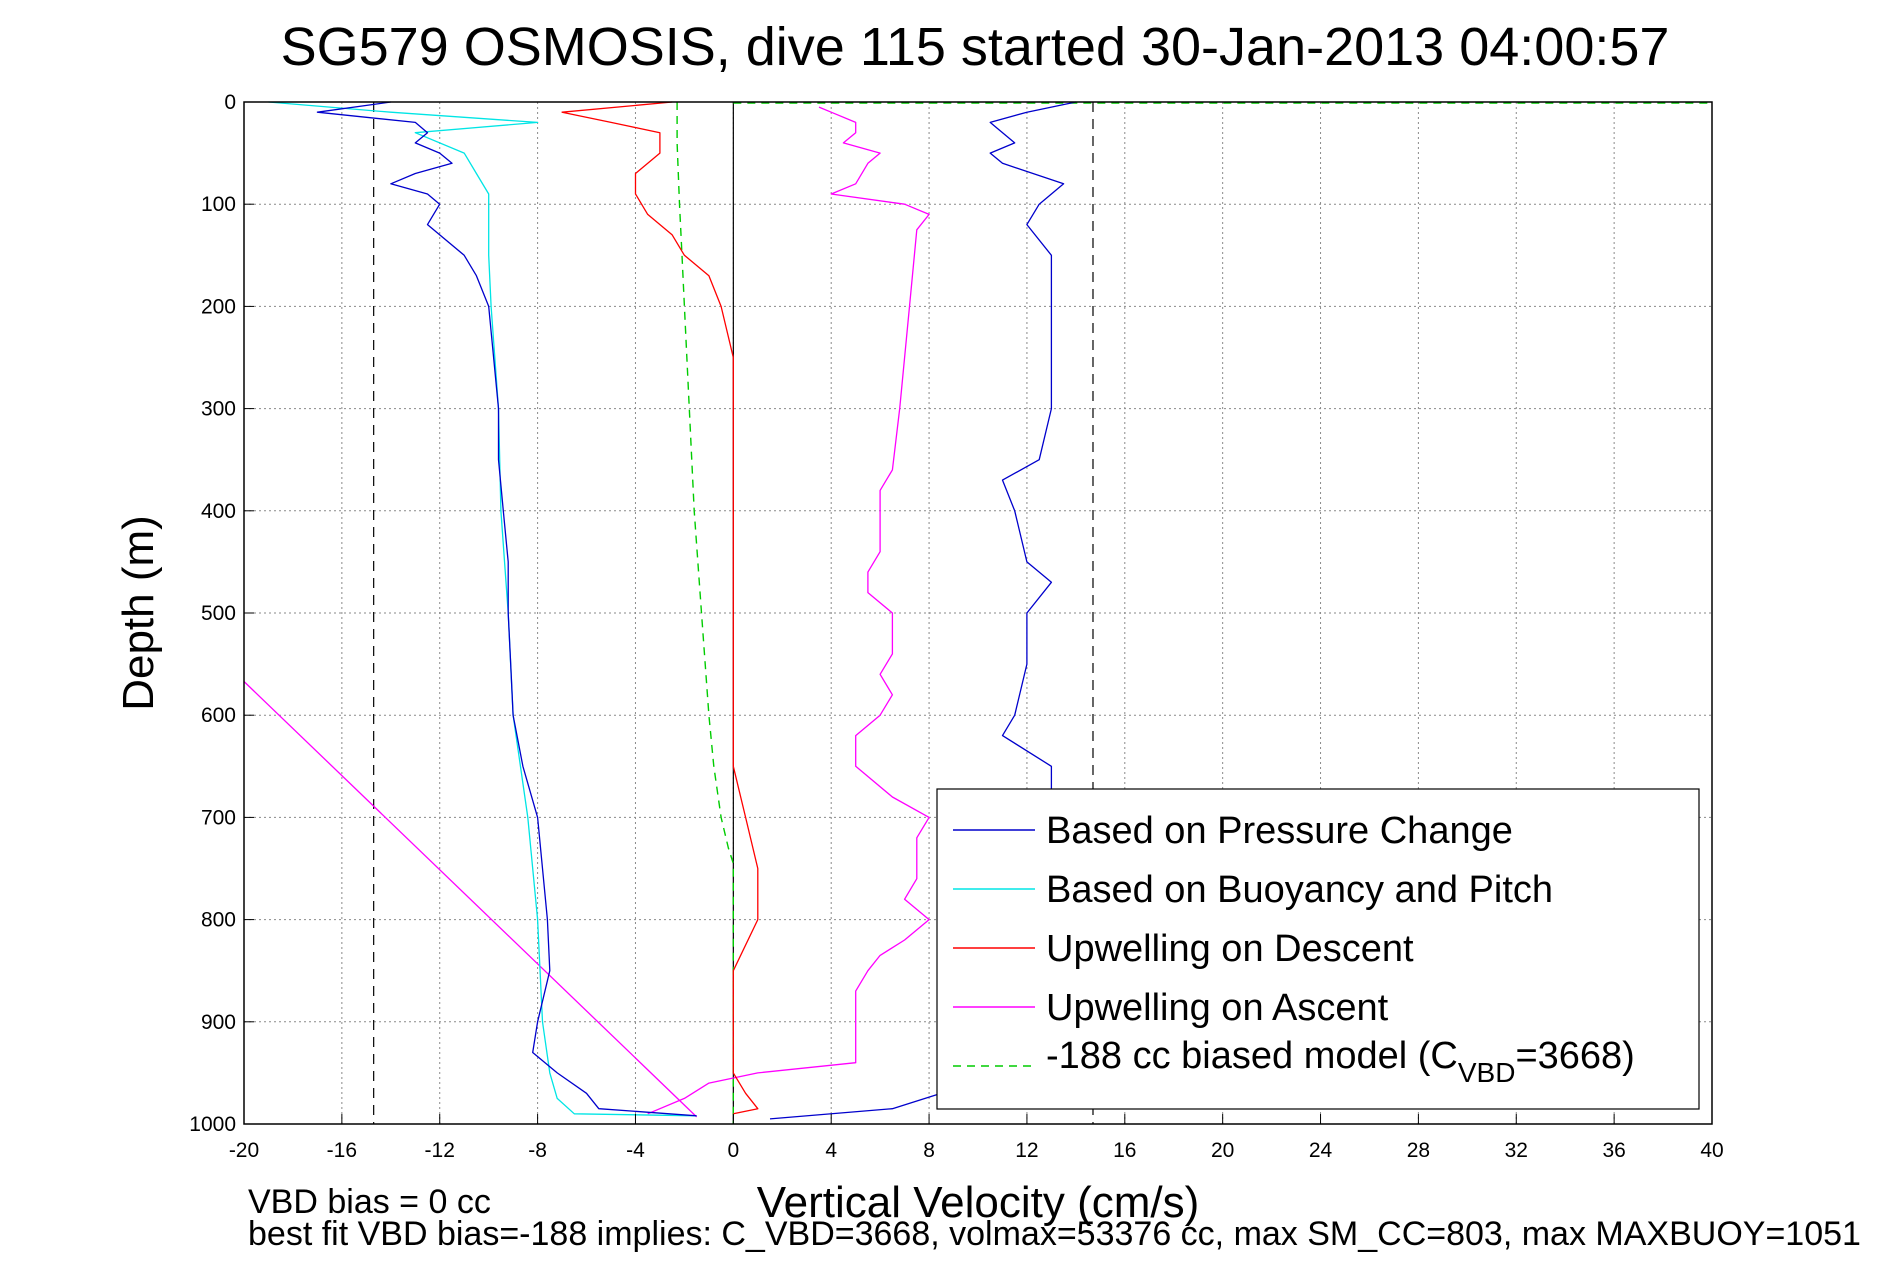 This screenshot has width=1891, height=1262. I want to click on legend-box, so click(1318, 949).